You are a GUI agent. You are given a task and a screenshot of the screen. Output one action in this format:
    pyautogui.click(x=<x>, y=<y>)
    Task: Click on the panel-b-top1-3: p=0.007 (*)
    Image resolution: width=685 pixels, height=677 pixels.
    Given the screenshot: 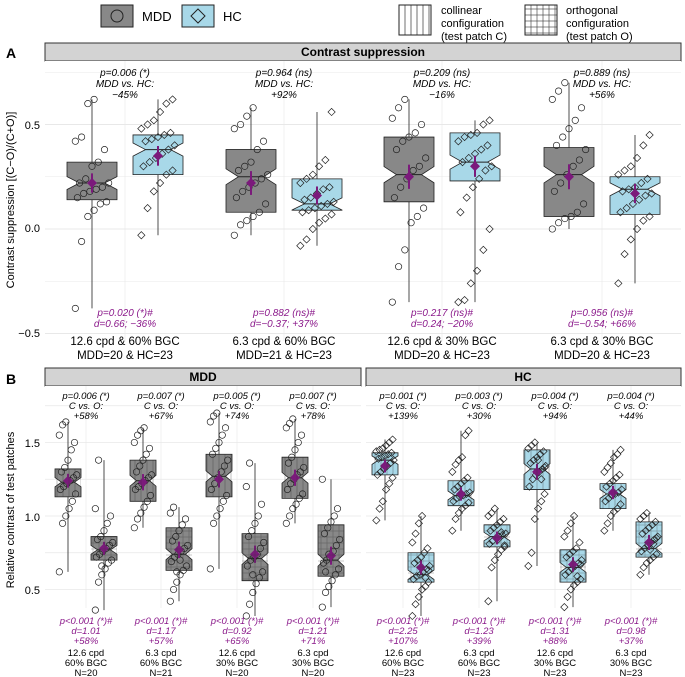 What is the action you would take?
    pyautogui.click(x=312, y=396)
    